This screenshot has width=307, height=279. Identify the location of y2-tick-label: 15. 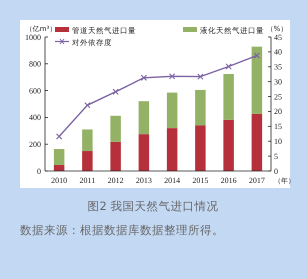
(278, 127).